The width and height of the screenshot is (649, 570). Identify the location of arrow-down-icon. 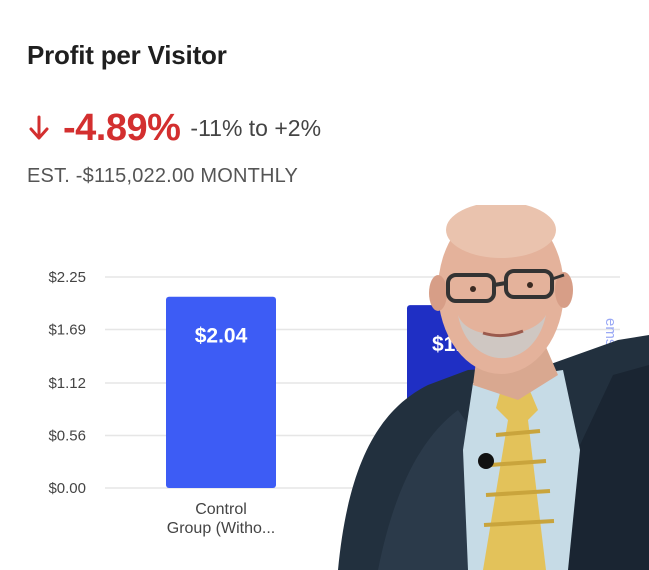
(39, 127).